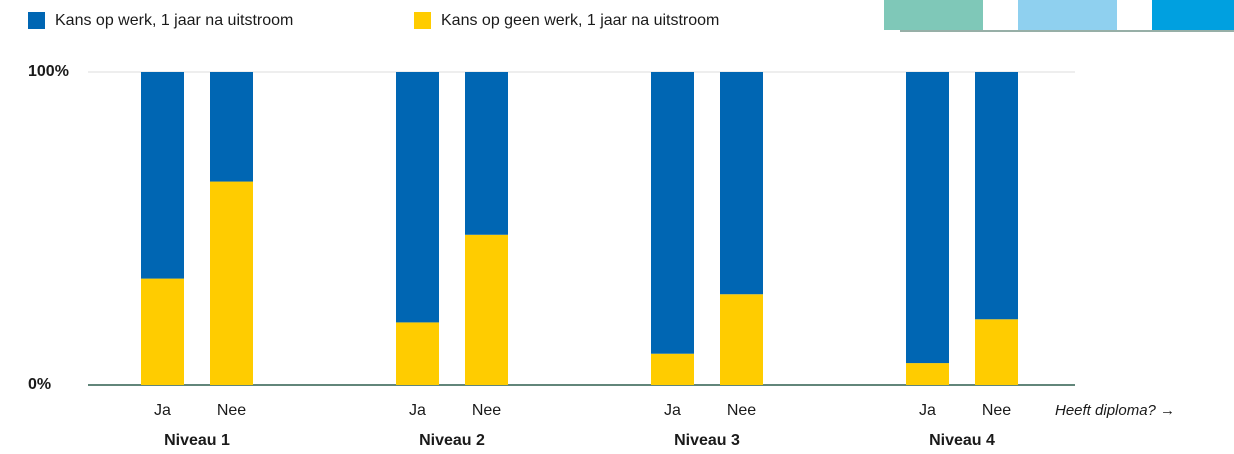  What do you see at coordinates (962, 440) in the screenshot?
I see `group-label: Niveau 4` at bounding box center [962, 440].